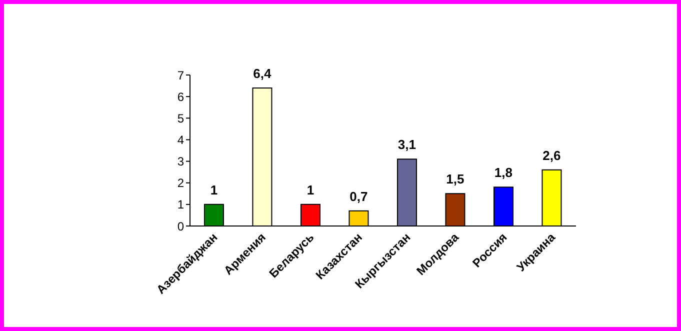 Image resolution: width=681 pixels, height=331 pixels. What do you see at coordinates (180, 75) in the screenshot?
I see `y-tick-label: 7` at bounding box center [180, 75].